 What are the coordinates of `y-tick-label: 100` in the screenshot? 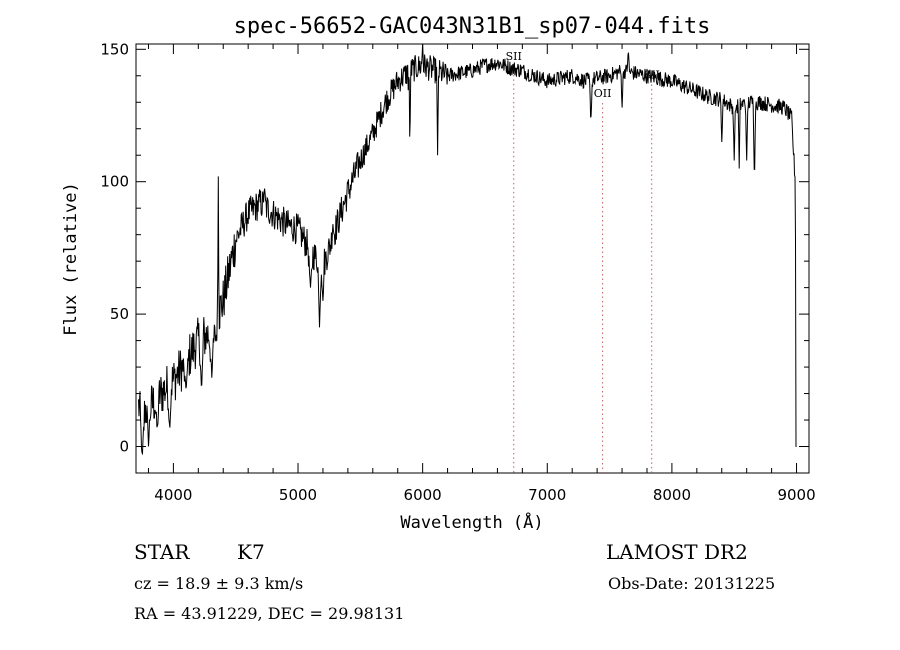 It's located at (114, 182).